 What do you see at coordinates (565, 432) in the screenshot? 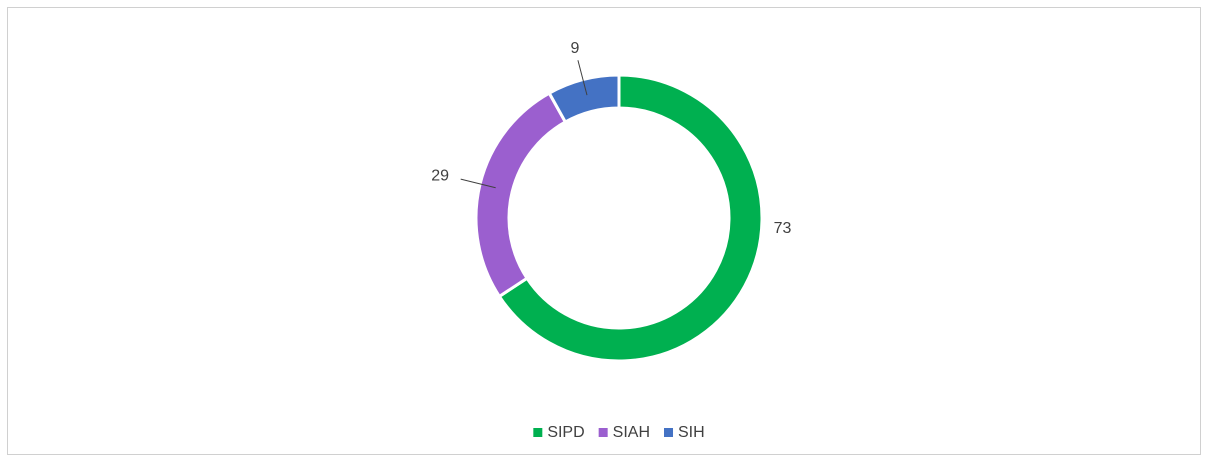
I see `legend-label: SIPD` at bounding box center [565, 432].